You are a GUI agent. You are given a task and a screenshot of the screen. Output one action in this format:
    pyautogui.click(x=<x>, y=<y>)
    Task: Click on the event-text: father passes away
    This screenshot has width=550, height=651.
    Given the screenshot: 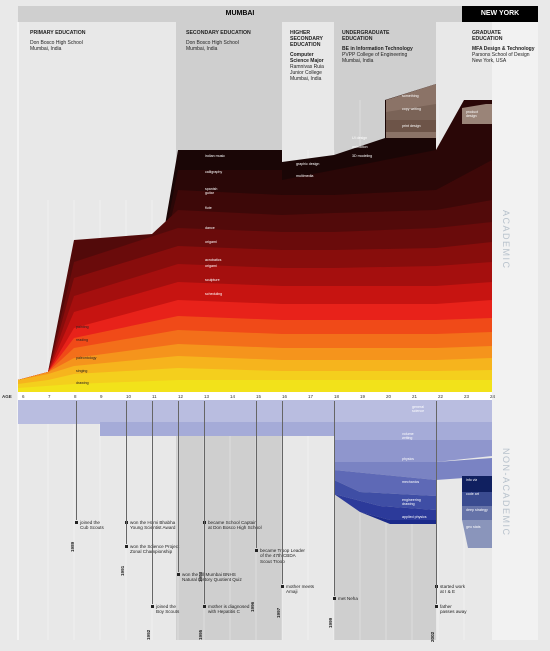 What is the action you would take?
    pyautogui.click(x=453, y=609)
    